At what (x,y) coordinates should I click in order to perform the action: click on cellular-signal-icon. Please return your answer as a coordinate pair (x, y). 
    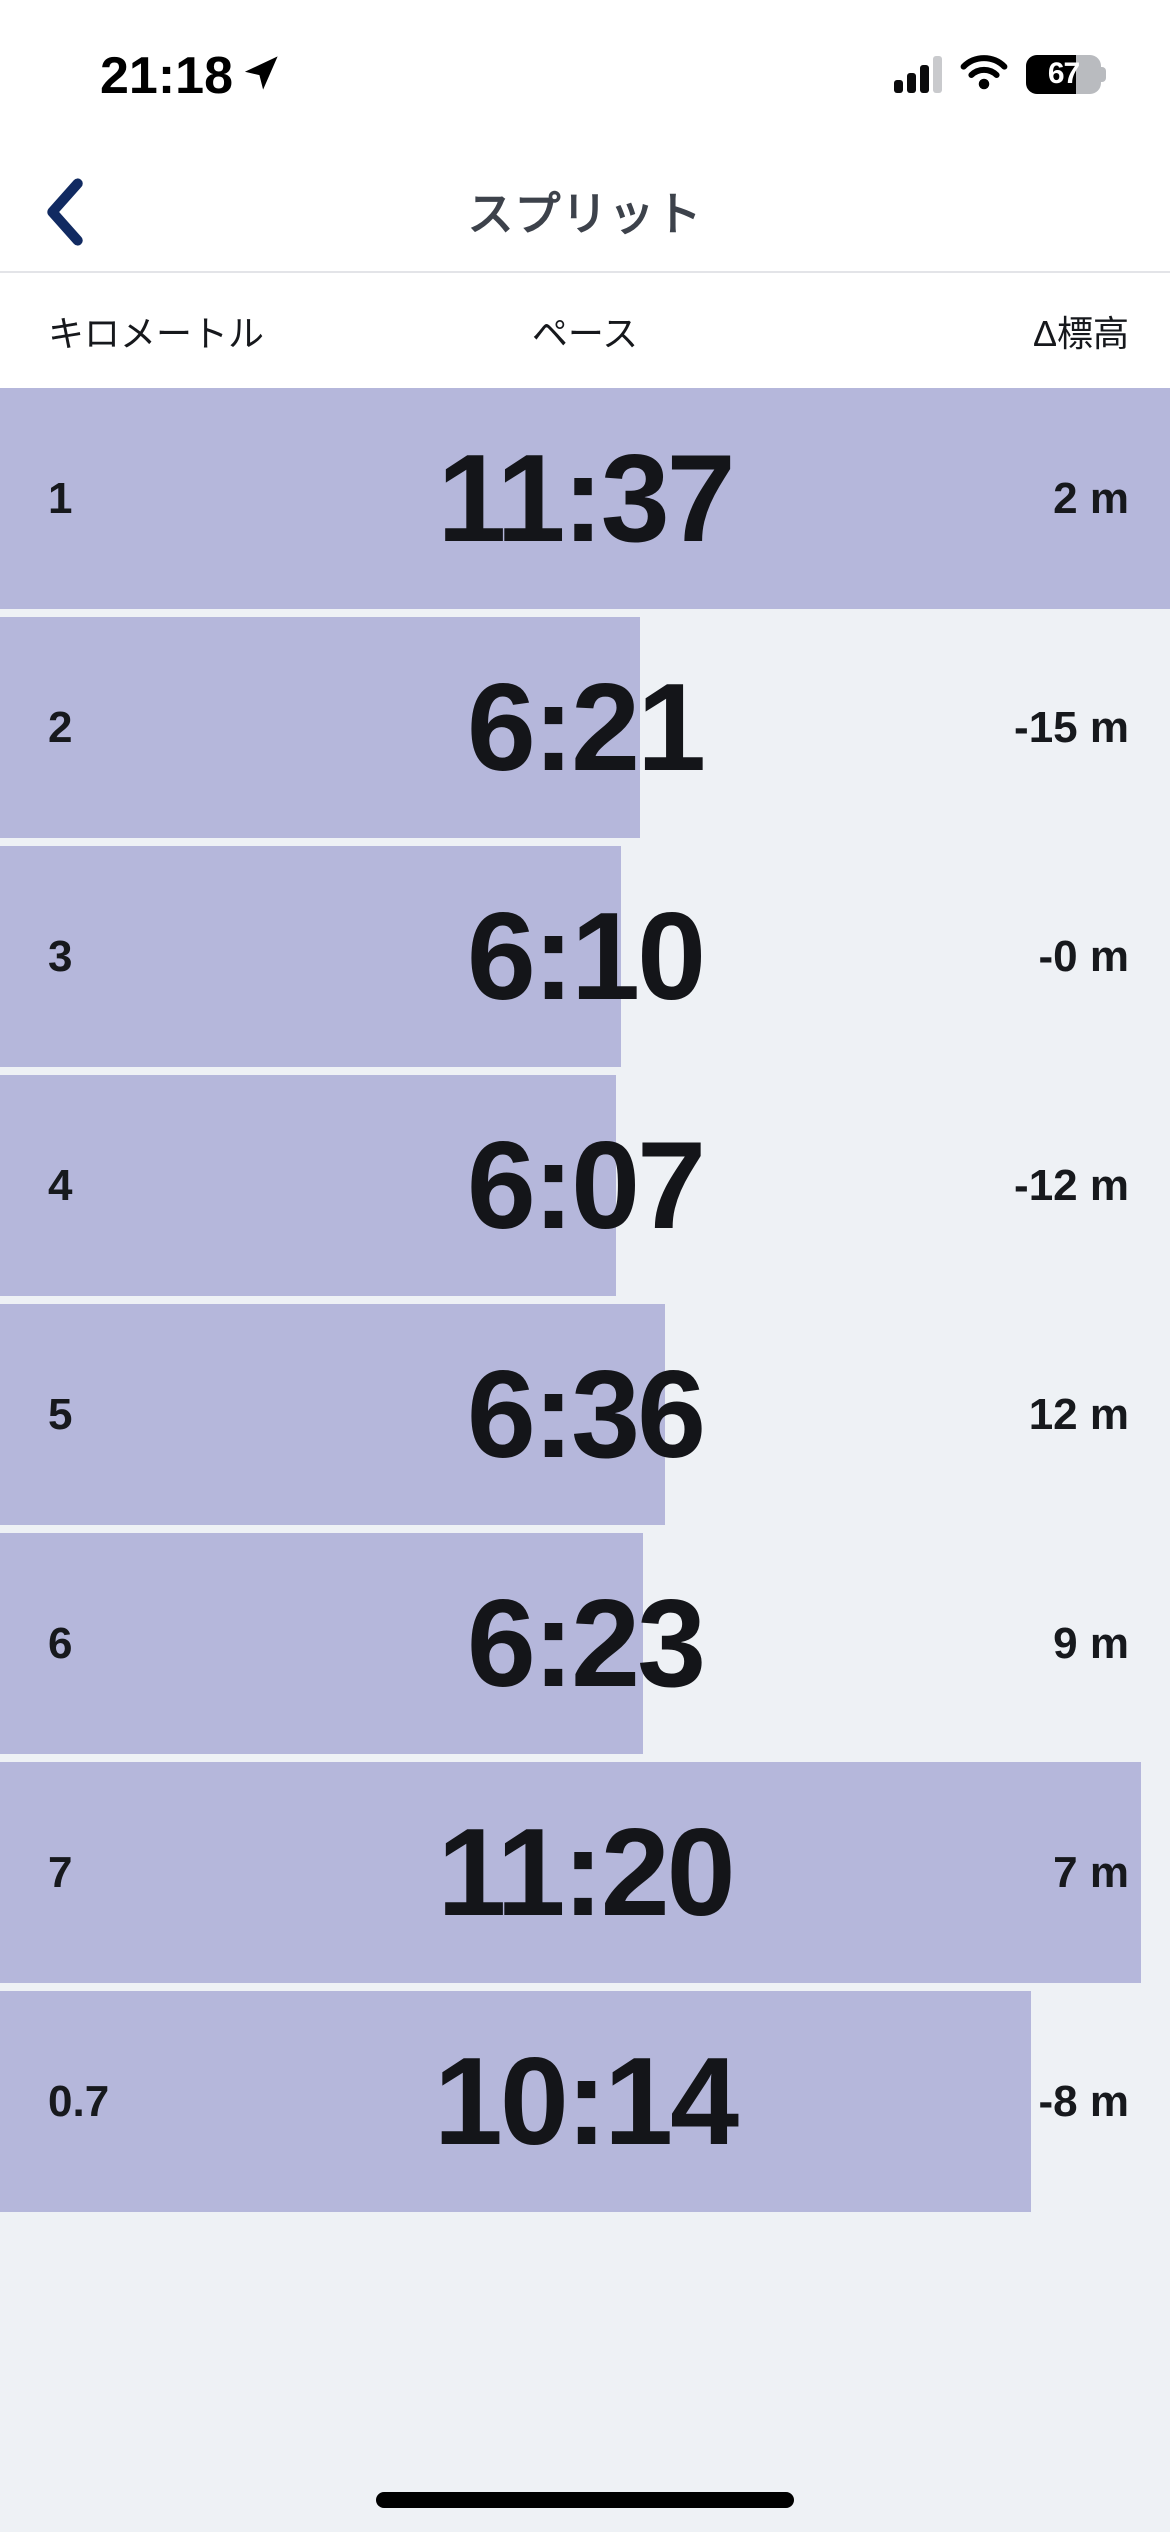
    Looking at the image, I should click on (918, 74).